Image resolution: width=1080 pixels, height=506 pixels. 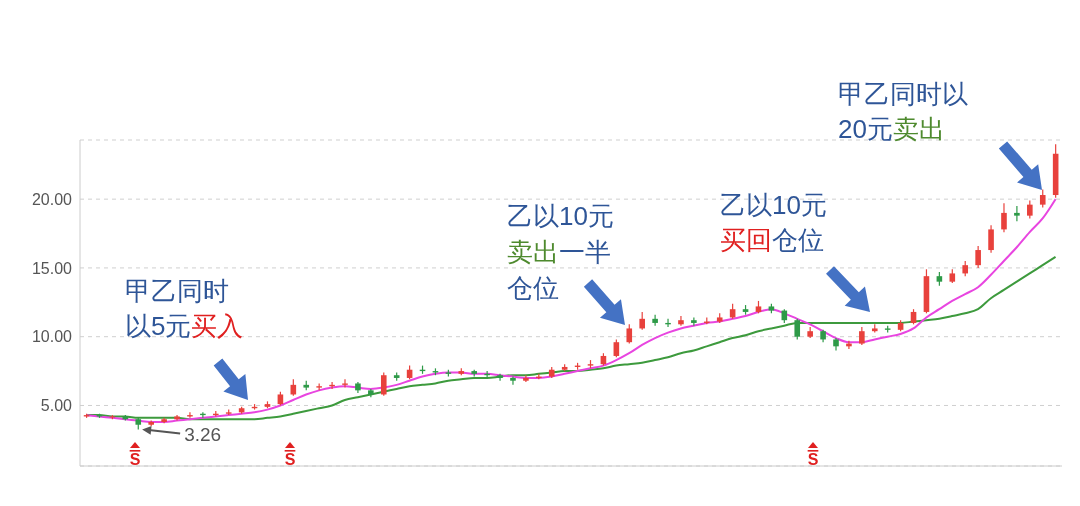 What do you see at coordinates (585, 252) in the screenshot?
I see `annotation: 一半` at bounding box center [585, 252].